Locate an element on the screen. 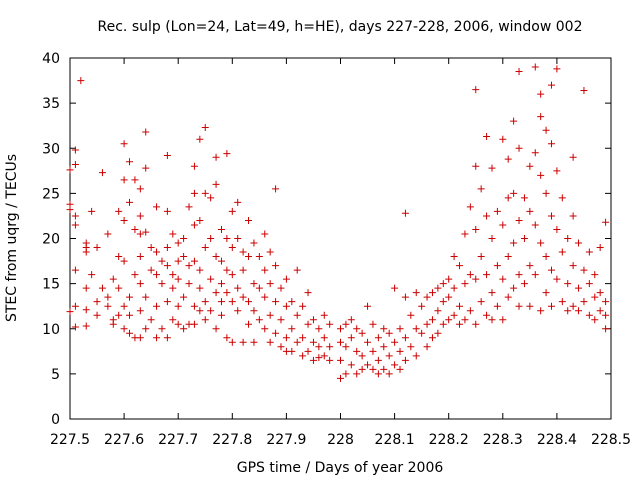  y-tick-label: 30 is located at coordinates (51, 149).